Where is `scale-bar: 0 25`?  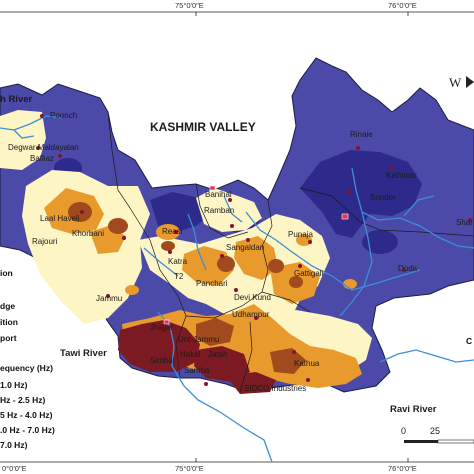
scale-bar: 0 25 is located at coordinates (437, 435).